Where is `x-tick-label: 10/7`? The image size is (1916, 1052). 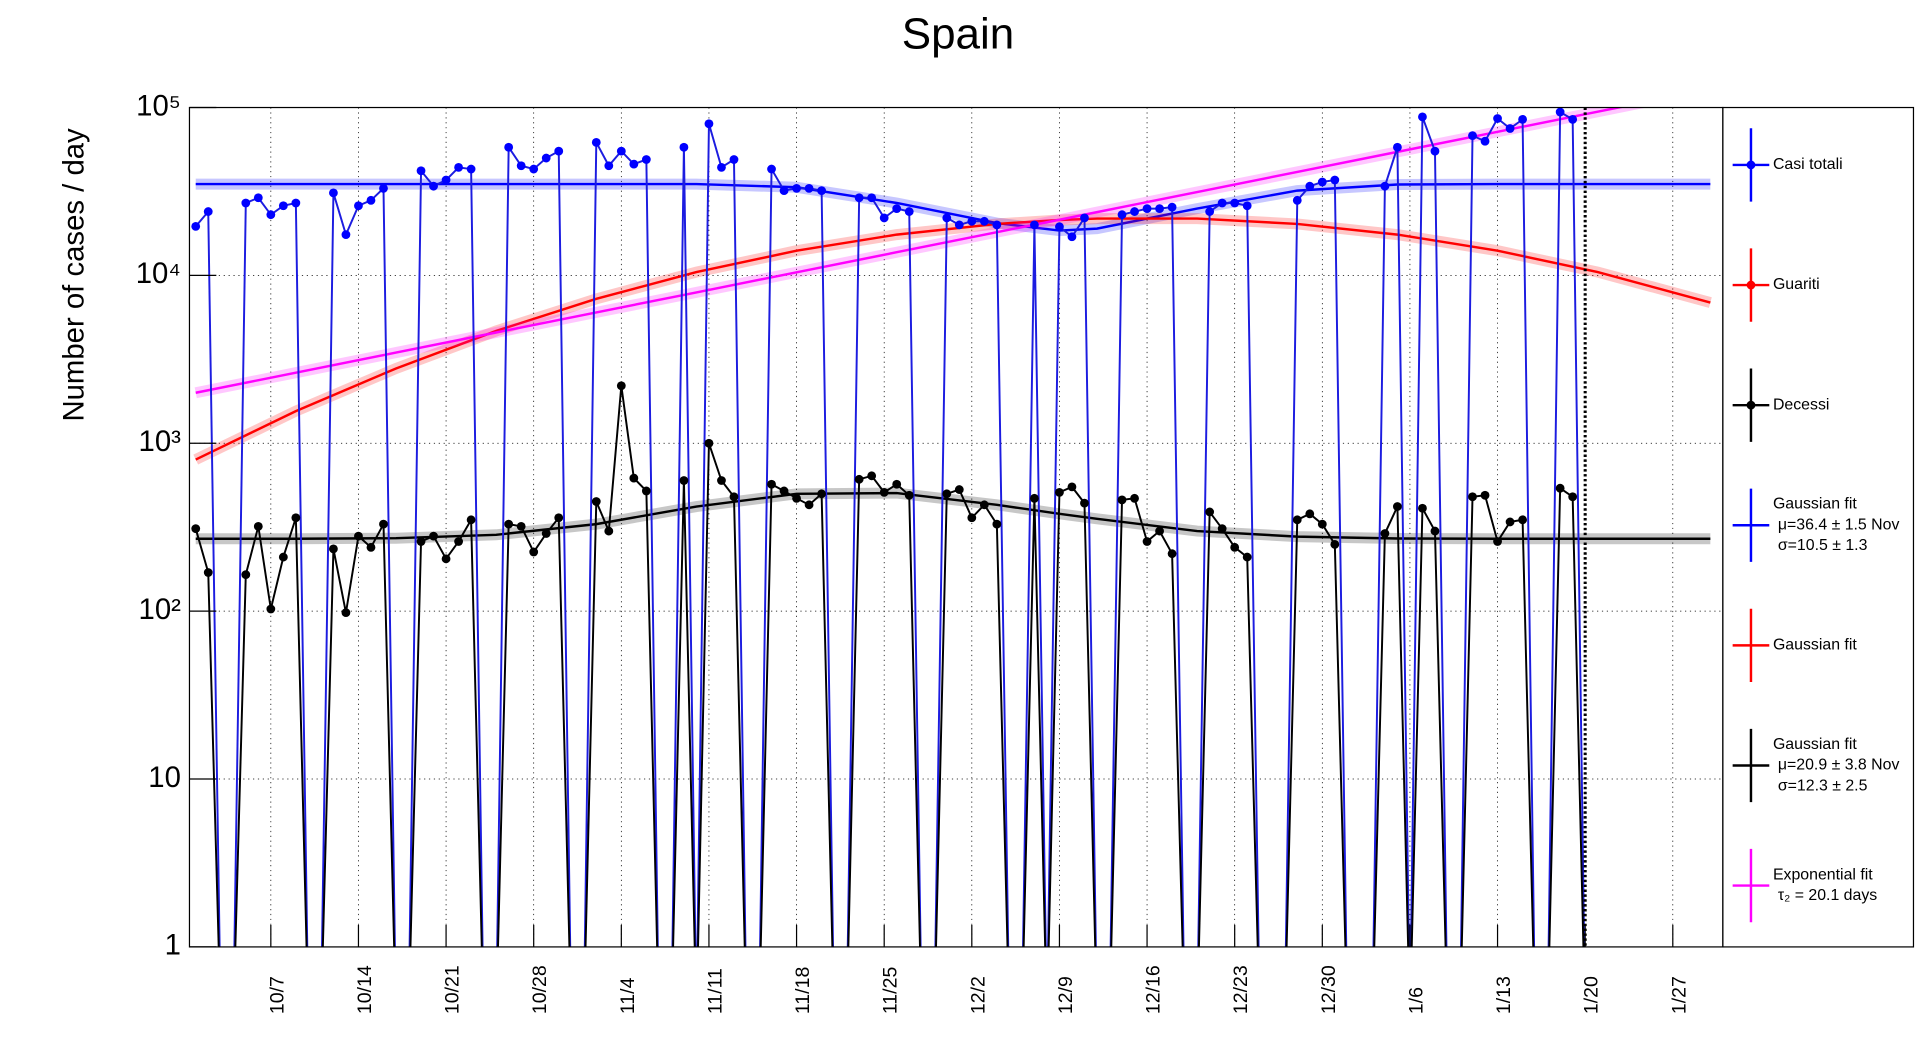 x-tick-label: 10/7 is located at coordinates (277, 995).